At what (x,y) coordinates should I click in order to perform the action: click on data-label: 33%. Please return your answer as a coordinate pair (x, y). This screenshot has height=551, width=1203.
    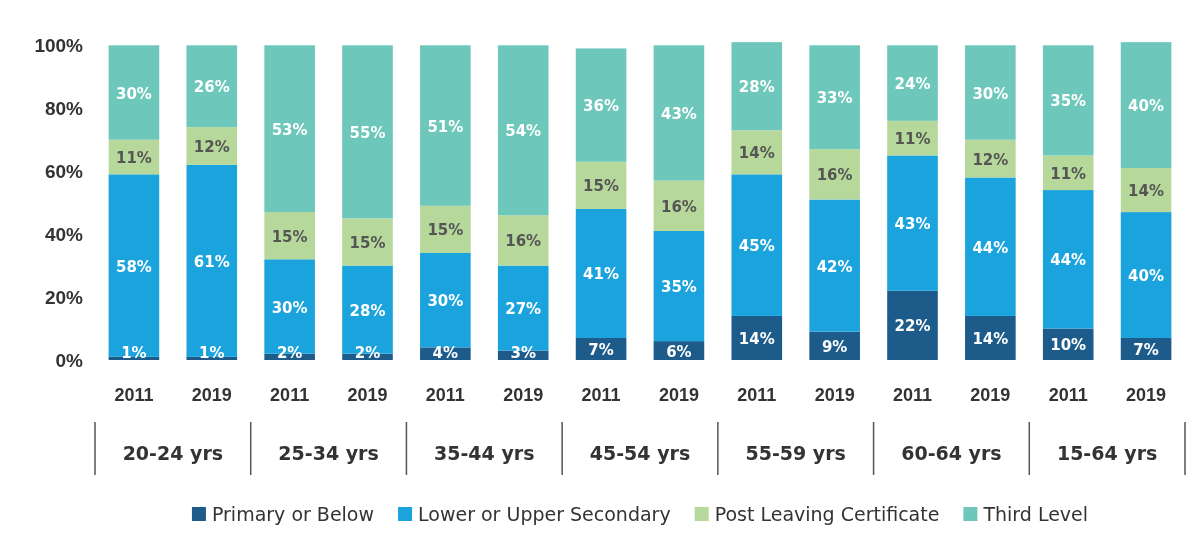
    Looking at the image, I should click on (834, 98).